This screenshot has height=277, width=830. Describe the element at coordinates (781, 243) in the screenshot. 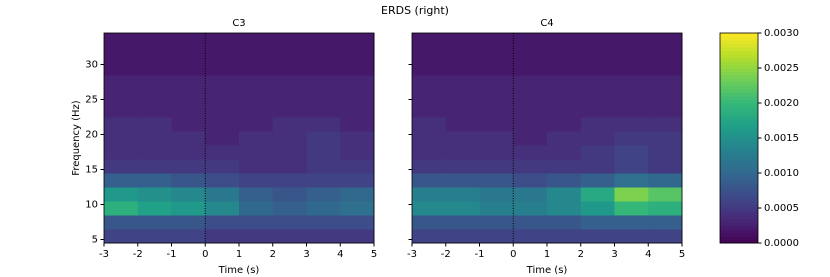

I see `colorbar-tick-label: 0.0000` at that location.